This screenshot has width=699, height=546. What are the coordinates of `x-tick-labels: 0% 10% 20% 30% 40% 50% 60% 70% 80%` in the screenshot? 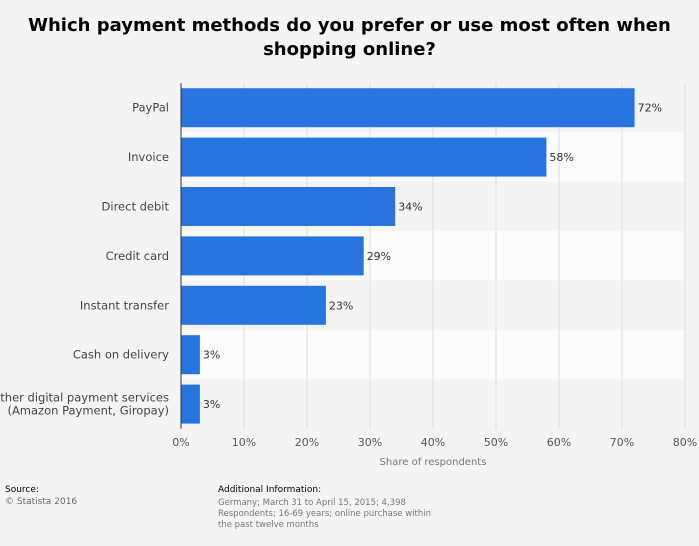 It's located at (434, 442).